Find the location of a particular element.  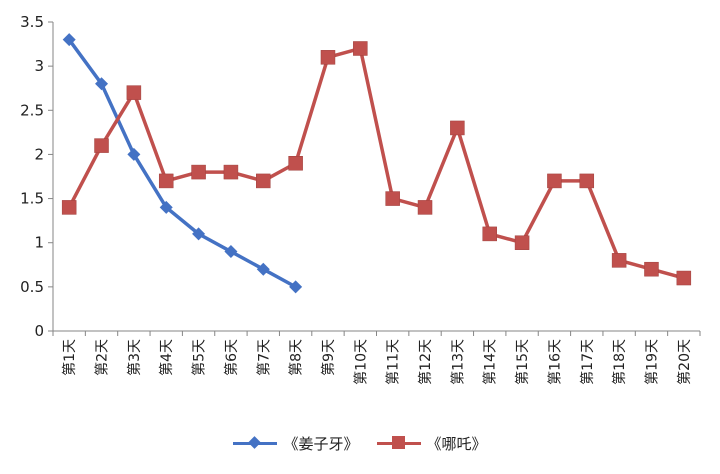

y-tick-label: 3.5 is located at coordinates (32, 22).